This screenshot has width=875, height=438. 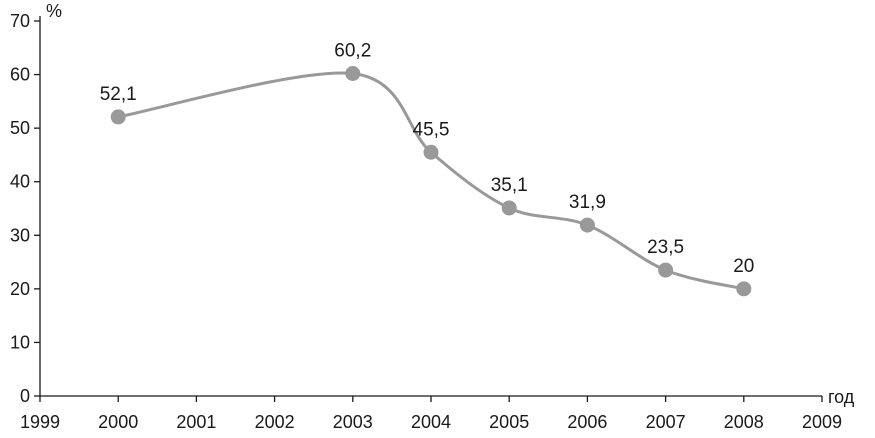 What do you see at coordinates (20, 75) in the screenshot?
I see `y-tick-label: 60` at bounding box center [20, 75].